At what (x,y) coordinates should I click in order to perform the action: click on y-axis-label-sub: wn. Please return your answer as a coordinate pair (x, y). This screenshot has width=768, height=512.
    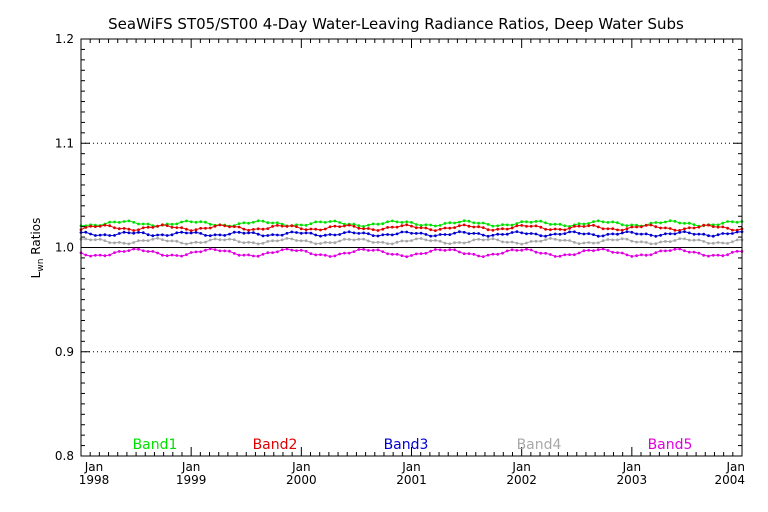
    Looking at the image, I should click on (41, 265).